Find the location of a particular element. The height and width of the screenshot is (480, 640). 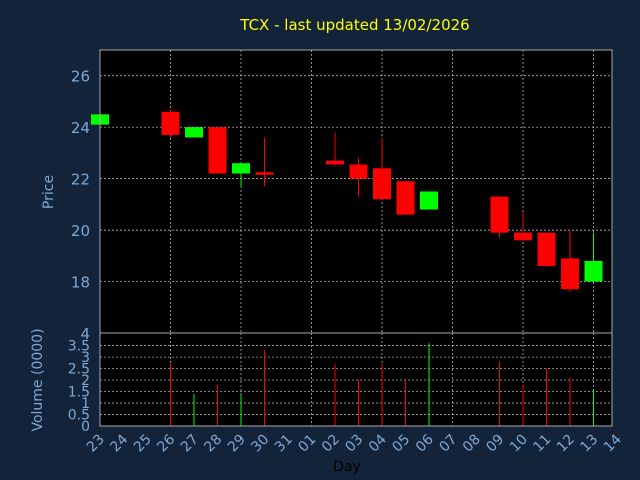

volume-tick-label: 1 is located at coordinates (85, 404).